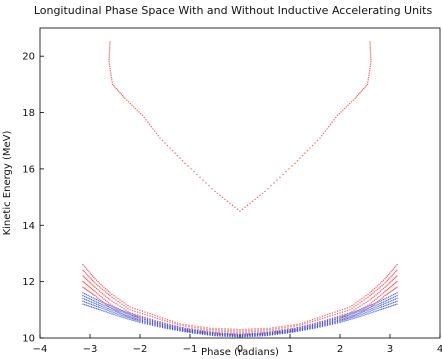 This screenshot has height=359, width=442. Describe the element at coordinates (33, 198) in the screenshot. I see `y-axis-ticks: 10 12 14 16 18 20` at that location.